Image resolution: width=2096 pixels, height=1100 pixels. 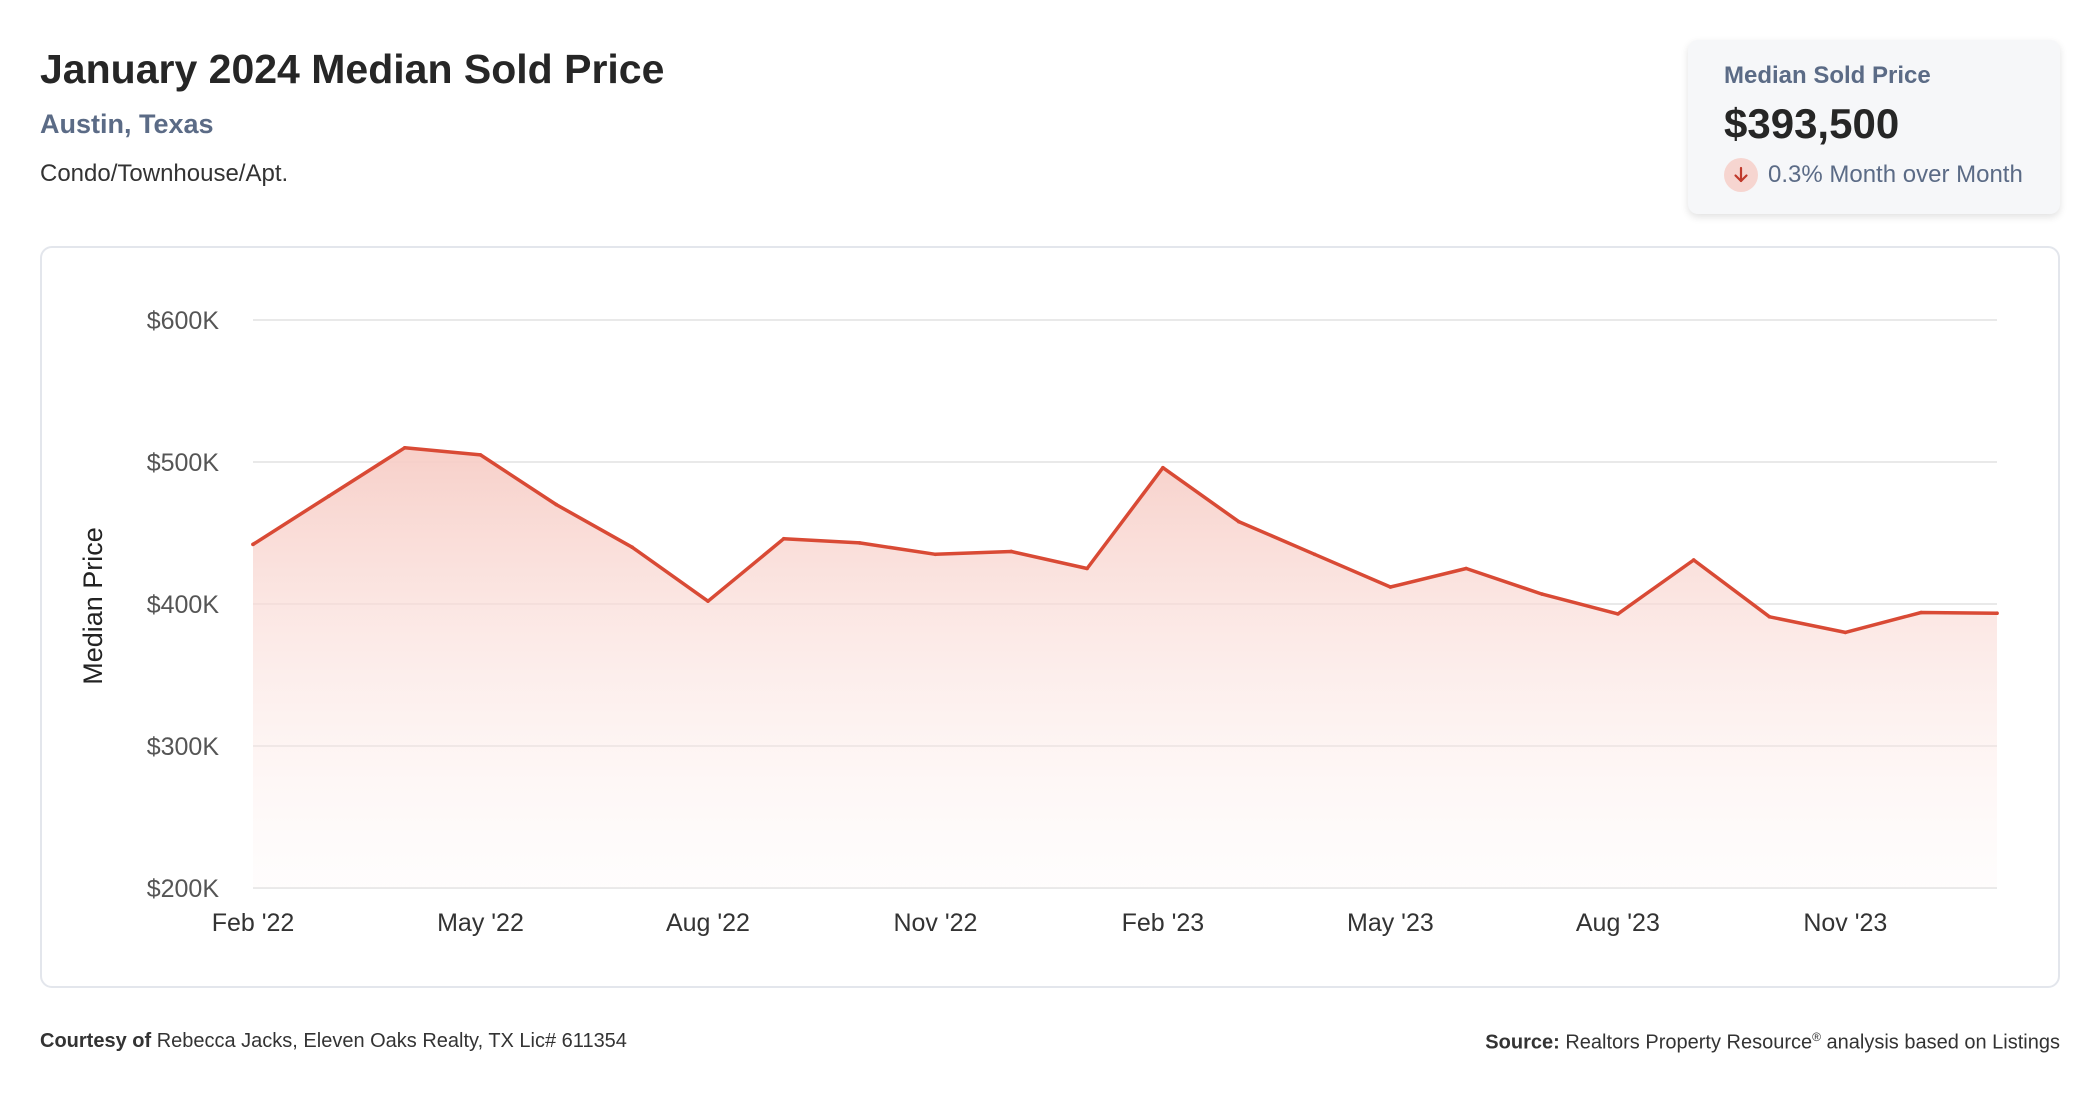 I want to click on x-tick-label: Feb '22, so click(x=253, y=923).